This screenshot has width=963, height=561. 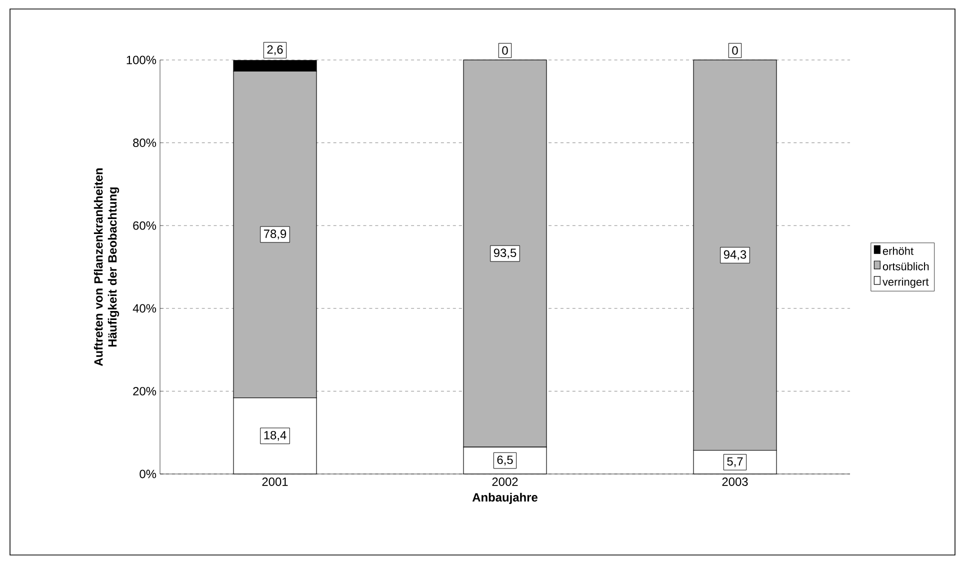 I want to click on y-tick-label: 0%, so click(x=148, y=474).